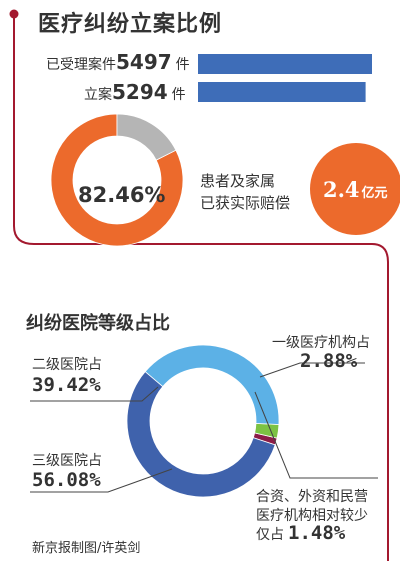  What do you see at coordinates (317, 533) in the screenshot?
I see `legend-private-value: 1.48%` at bounding box center [317, 533].